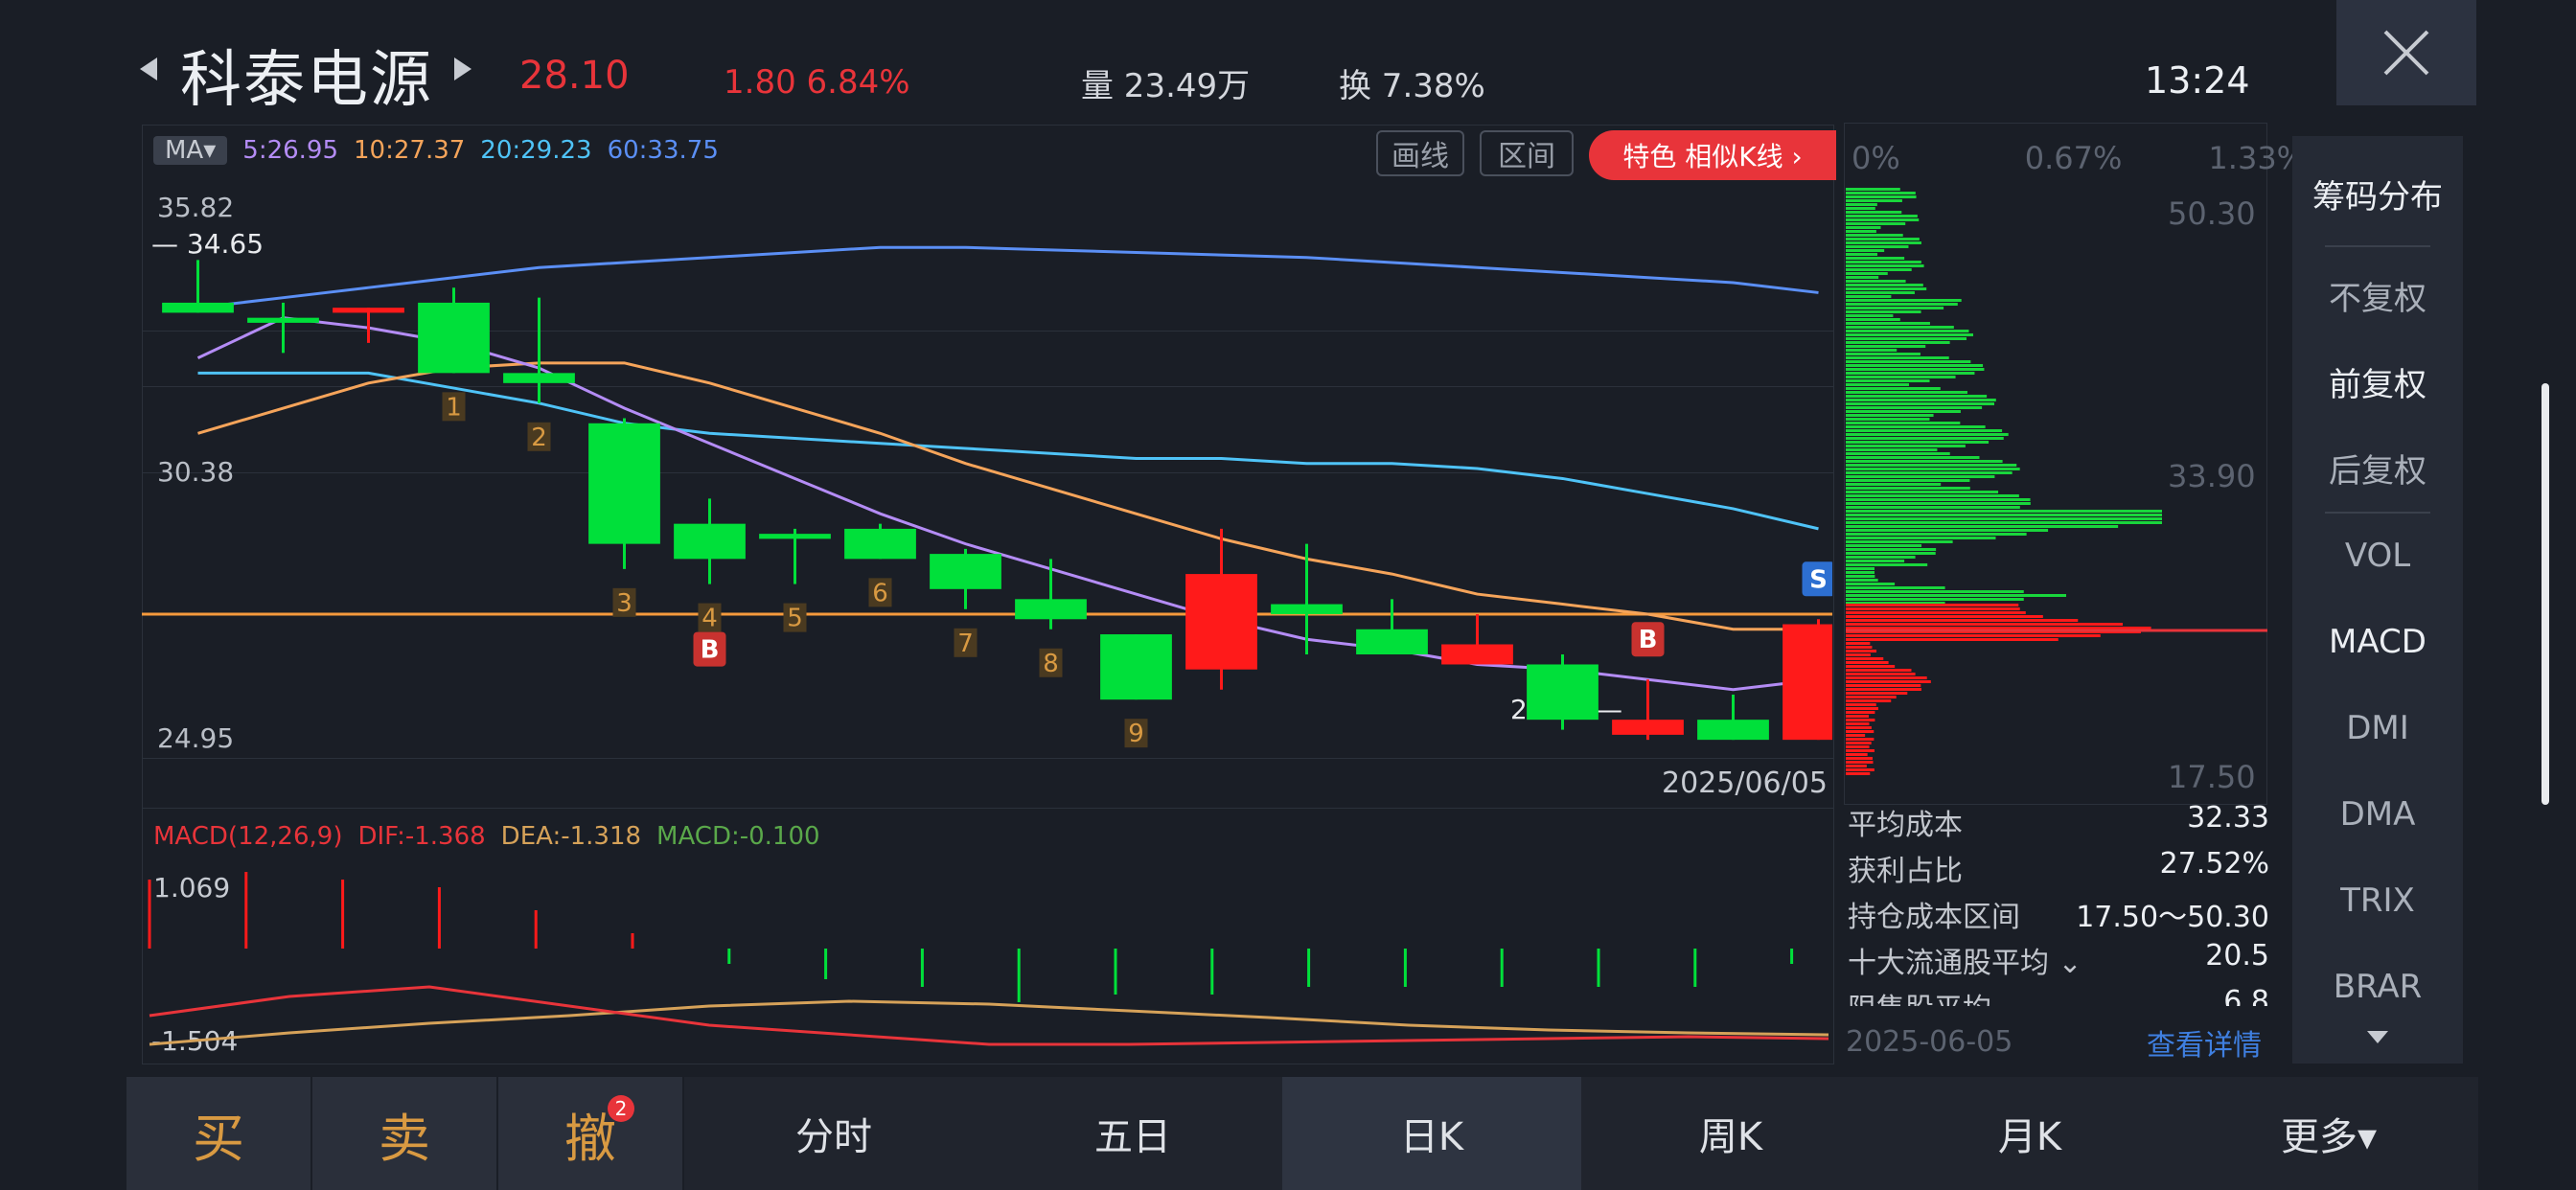 The width and height of the screenshot is (2576, 1190). I want to click on menu-brar: BRAR, so click(2378, 987).